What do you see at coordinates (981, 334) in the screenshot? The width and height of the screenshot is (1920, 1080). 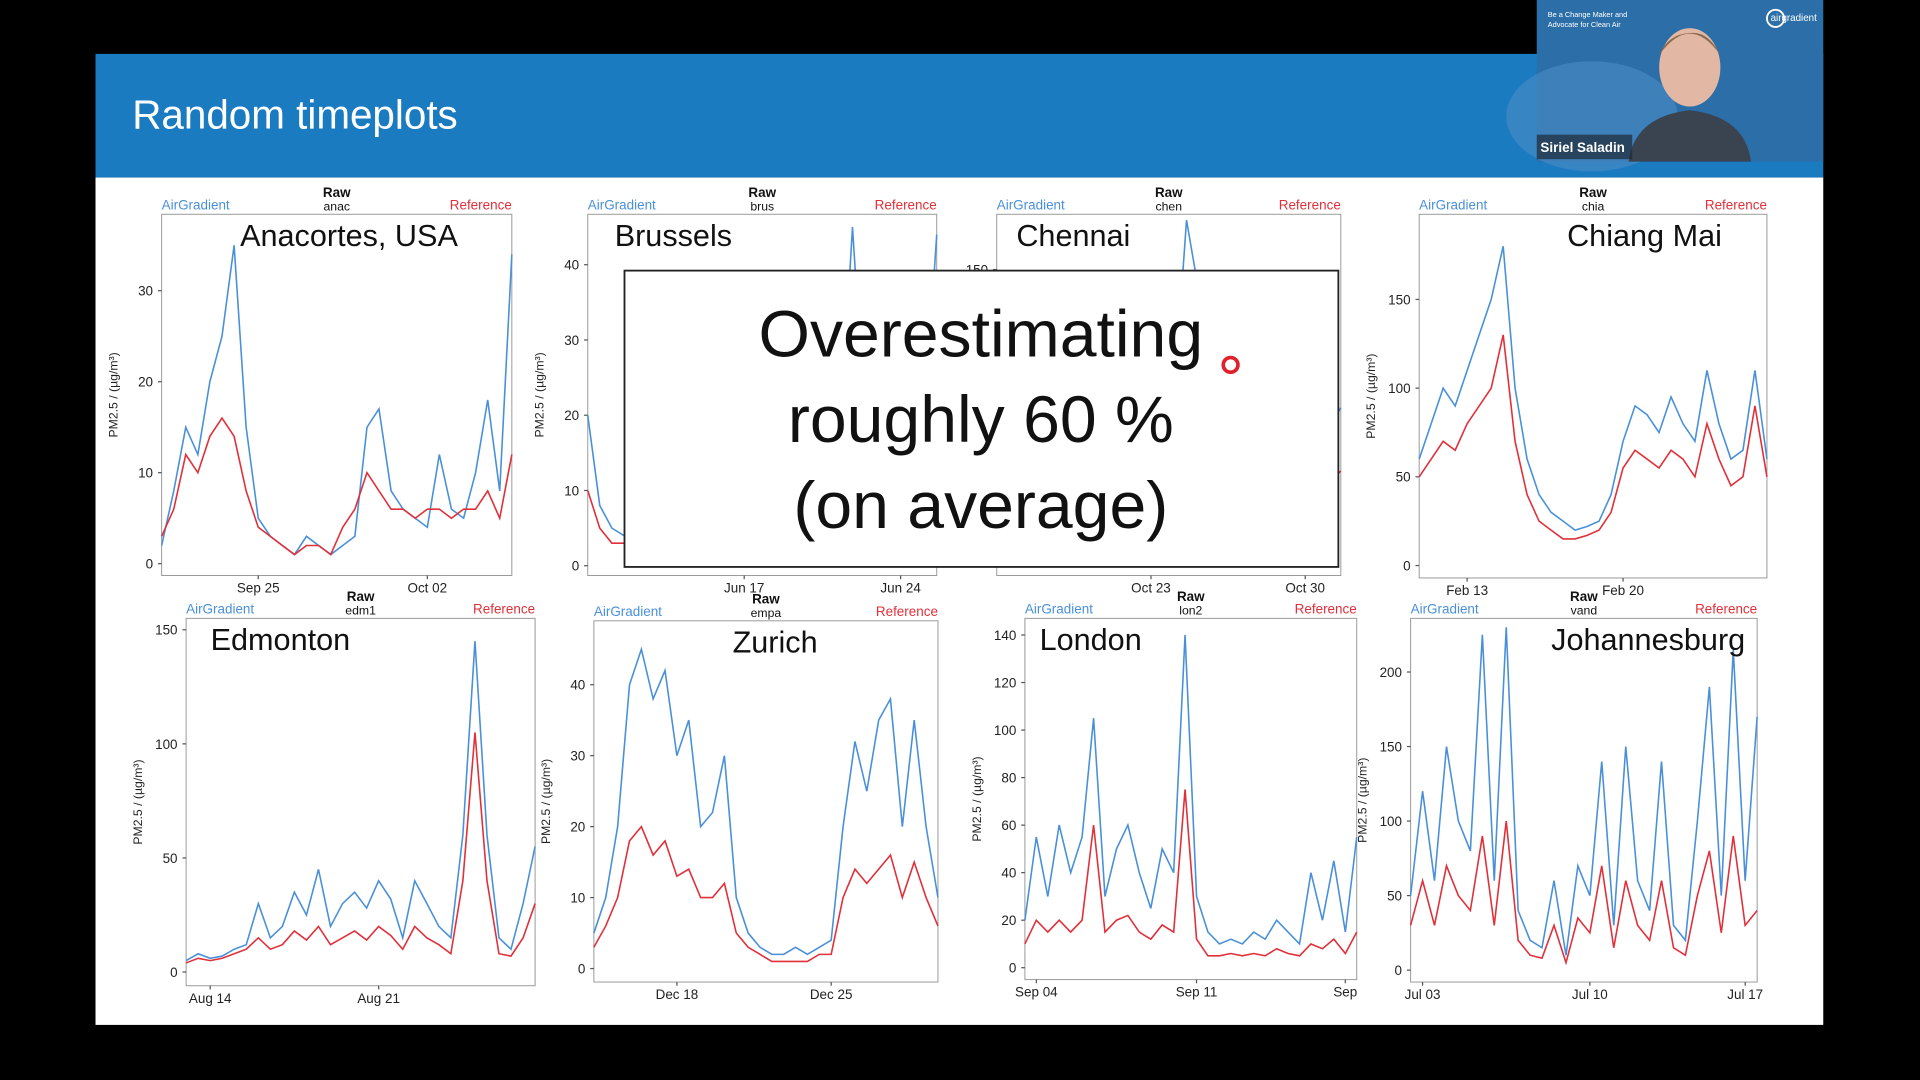 I see `overlay-line: Overestimating` at bounding box center [981, 334].